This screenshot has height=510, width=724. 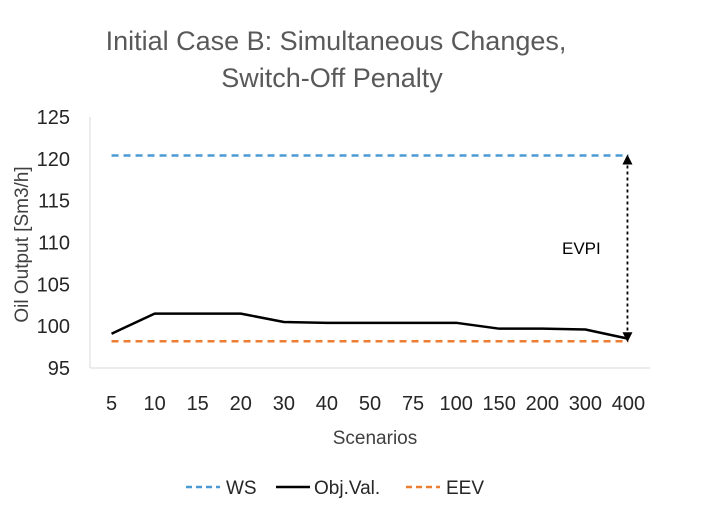 I want to click on x-tick-label: 10, so click(x=154, y=404).